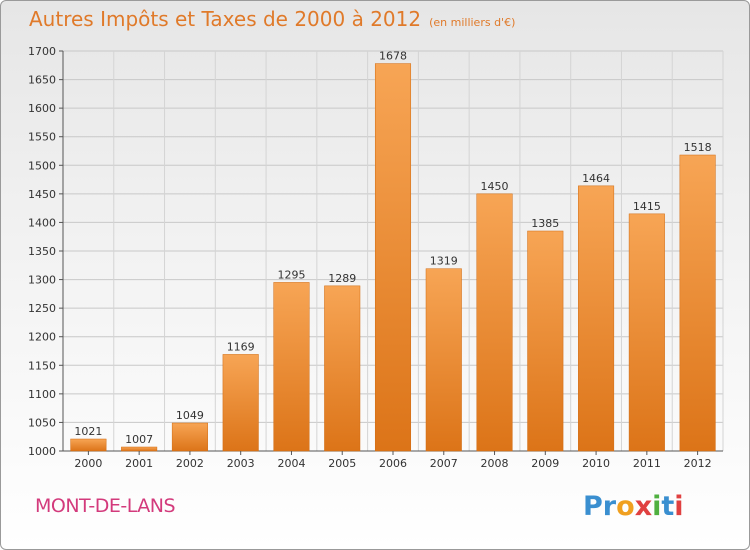 The width and height of the screenshot is (750, 550). I want to click on logo-letter: x, so click(643, 506).